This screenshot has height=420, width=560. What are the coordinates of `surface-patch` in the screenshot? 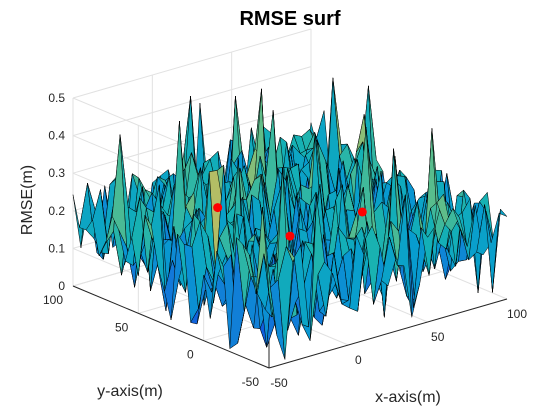 It's located at (500, 250).